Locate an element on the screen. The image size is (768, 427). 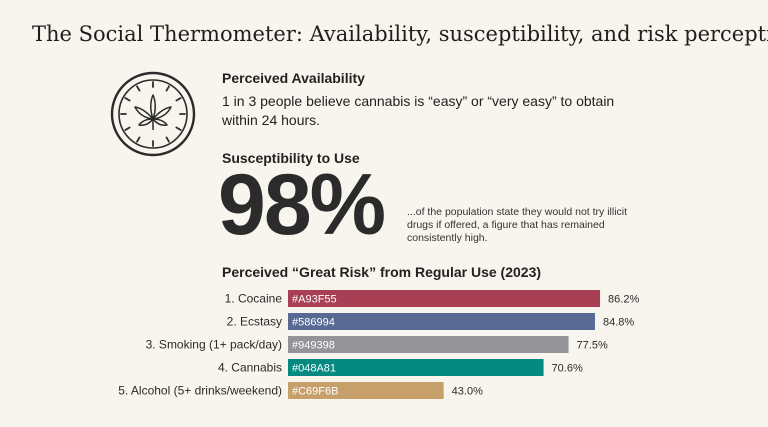
susceptibility-heading: Susceptibility to Use is located at coordinates (291, 158).